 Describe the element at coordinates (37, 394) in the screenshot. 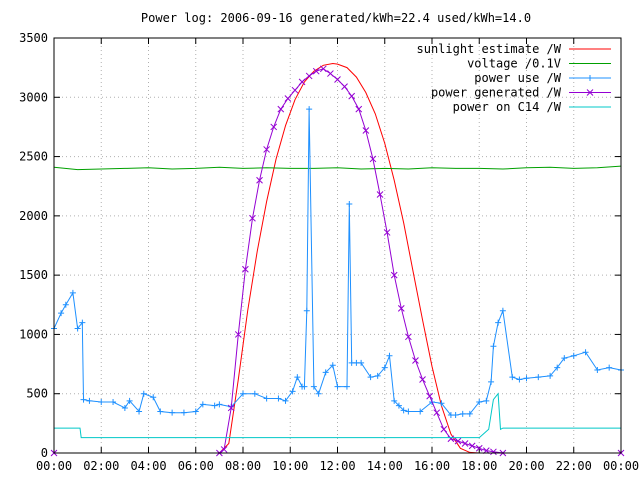

I see `y-tick-label: 500` at that location.